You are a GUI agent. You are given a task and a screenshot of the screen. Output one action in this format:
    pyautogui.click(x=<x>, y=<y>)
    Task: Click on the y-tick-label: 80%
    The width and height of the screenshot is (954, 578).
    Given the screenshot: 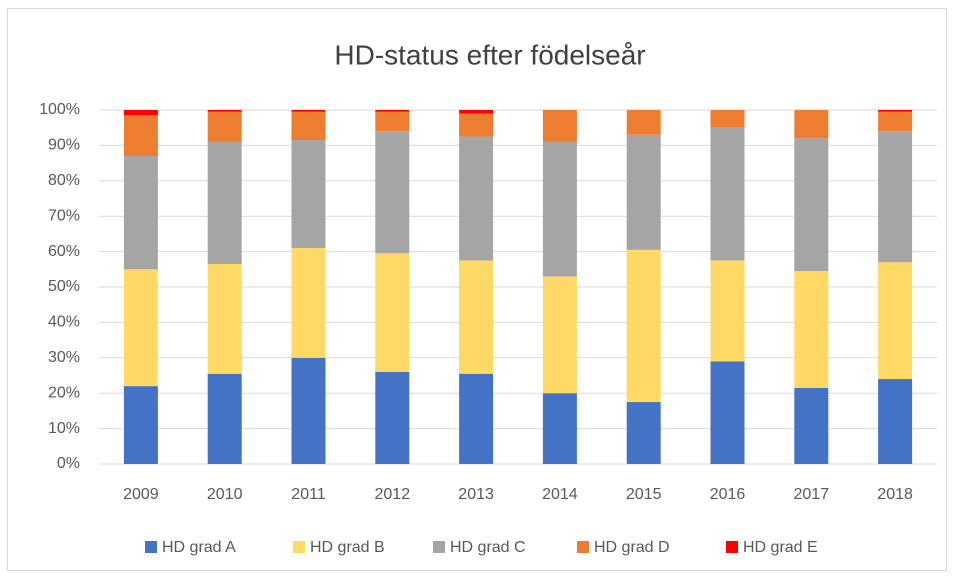 What is the action you would take?
    pyautogui.click(x=64, y=180)
    